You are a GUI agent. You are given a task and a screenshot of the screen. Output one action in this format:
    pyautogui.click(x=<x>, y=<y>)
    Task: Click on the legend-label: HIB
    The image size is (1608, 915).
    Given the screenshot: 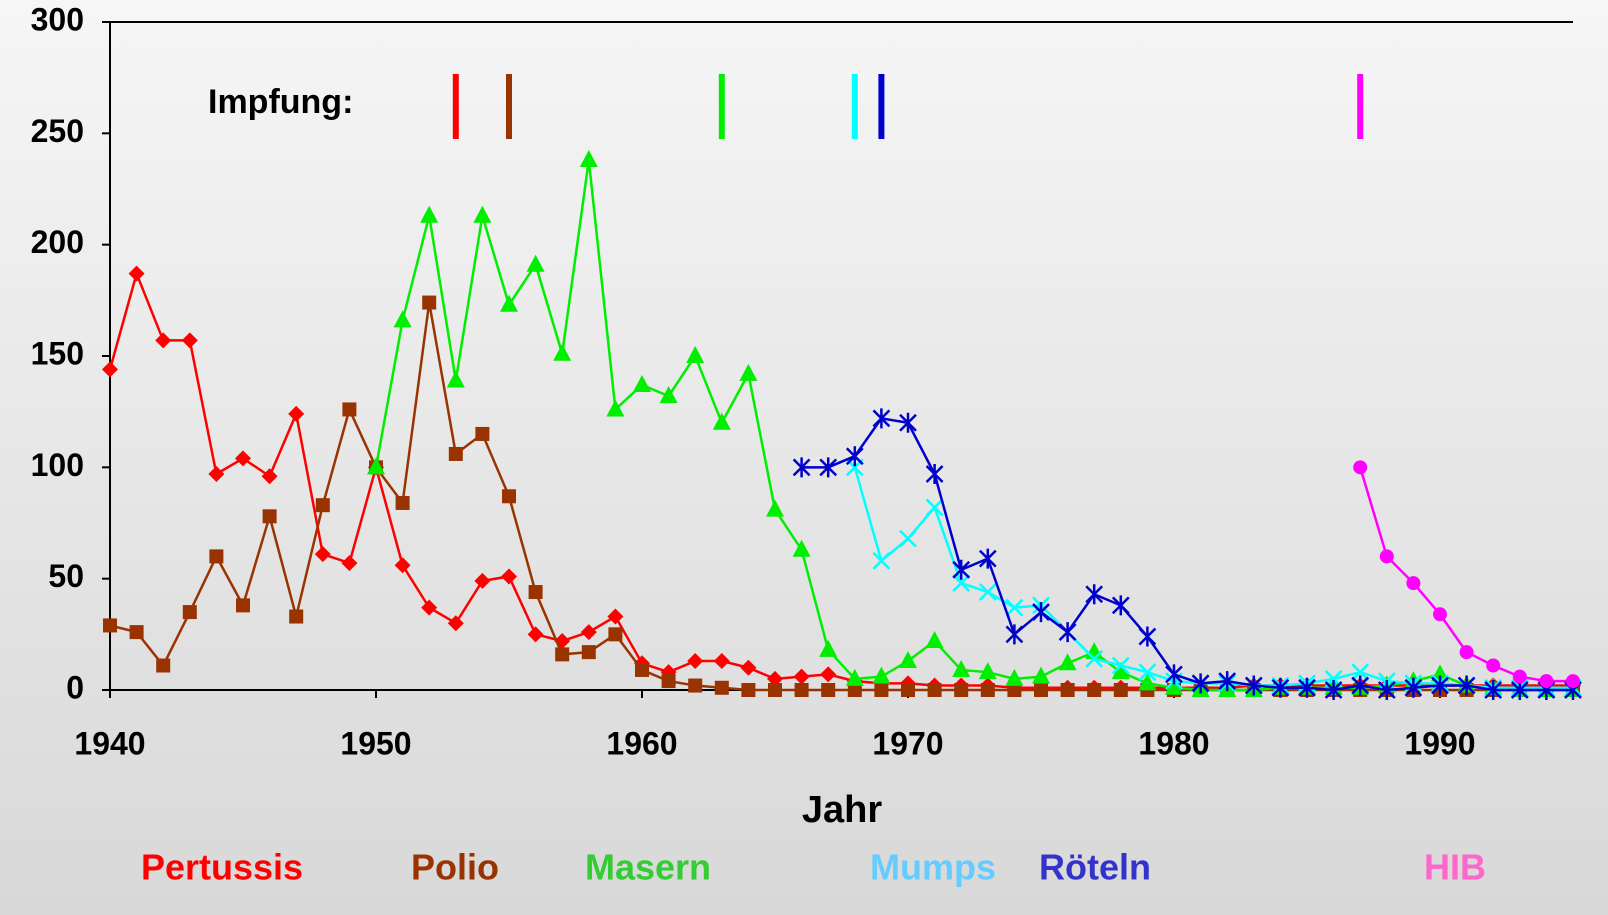 What is the action you would take?
    pyautogui.click(x=1455, y=867)
    